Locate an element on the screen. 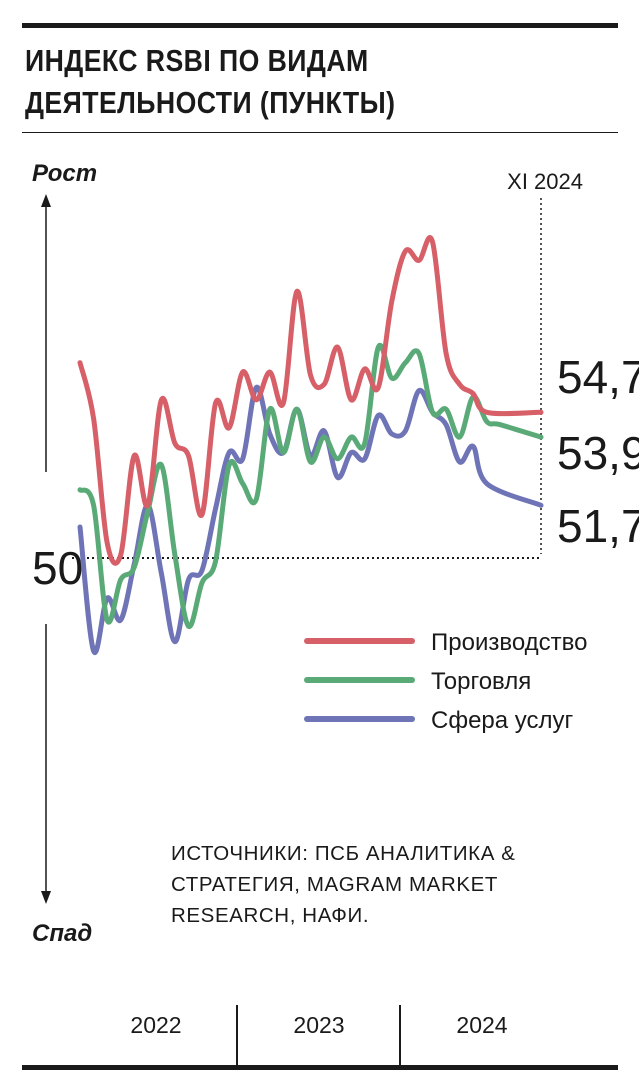 This screenshot has width=639, height=1092. axis-label-growth: Рост is located at coordinates (64, 173).